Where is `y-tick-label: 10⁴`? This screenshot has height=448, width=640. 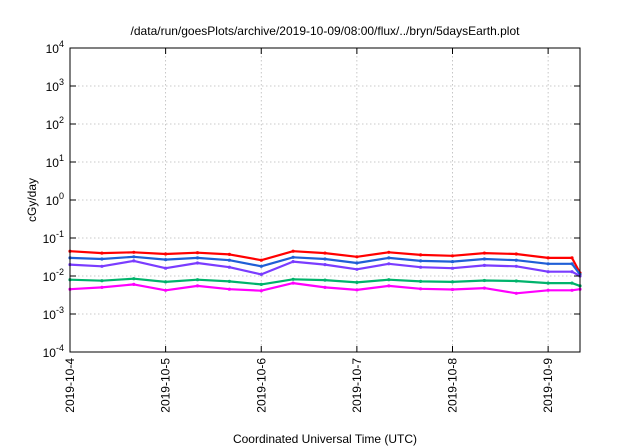
y-tick-label: 10⁴ is located at coordinates (55, 47).